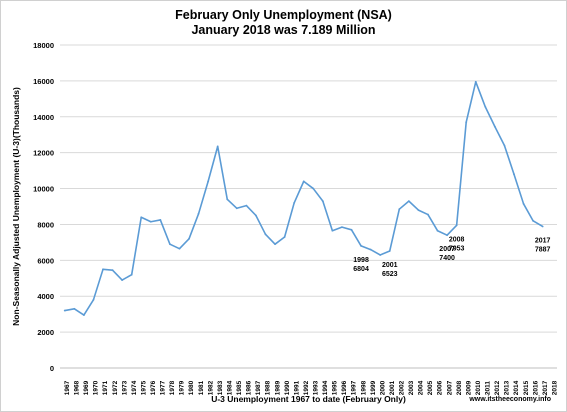 The height and width of the screenshot is (412, 567). What do you see at coordinates (191, 387) in the screenshot?
I see `x-tick-label: 1980` at bounding box center [191, 387].